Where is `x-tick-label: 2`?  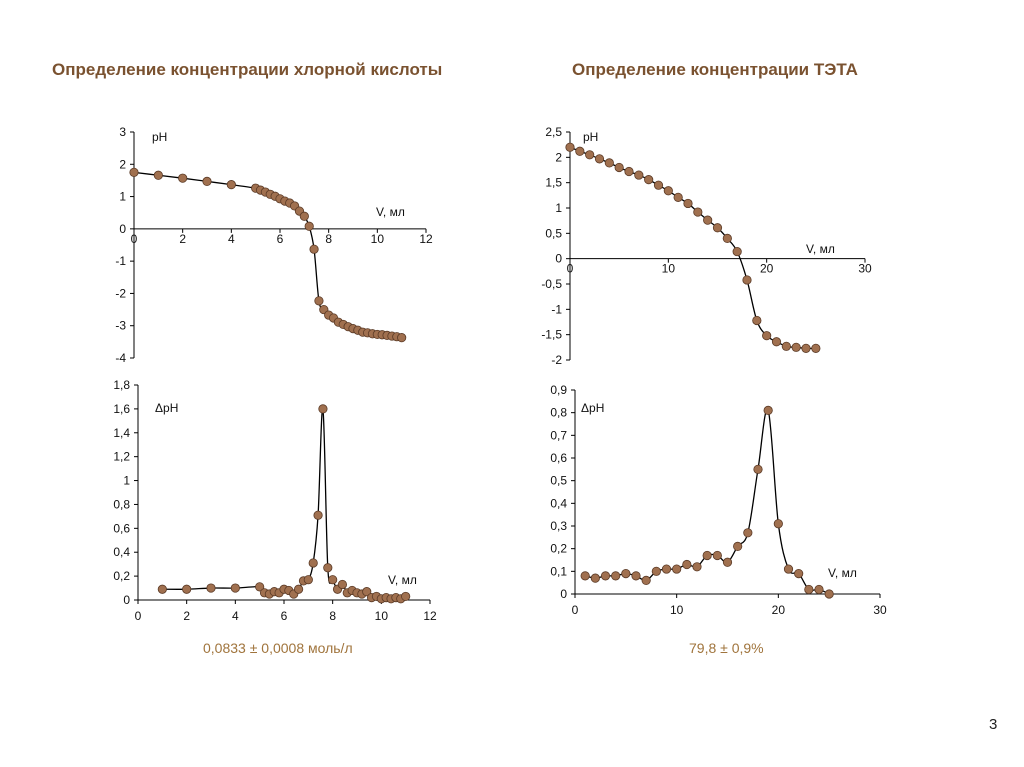
x-tick-label: 2 is located at coordinates (186, 616).